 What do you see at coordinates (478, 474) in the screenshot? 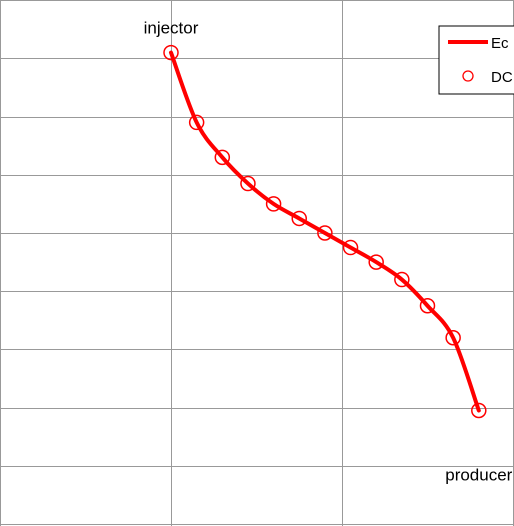
I see `annotation-producer: producer` at bounding box center [478, 474].